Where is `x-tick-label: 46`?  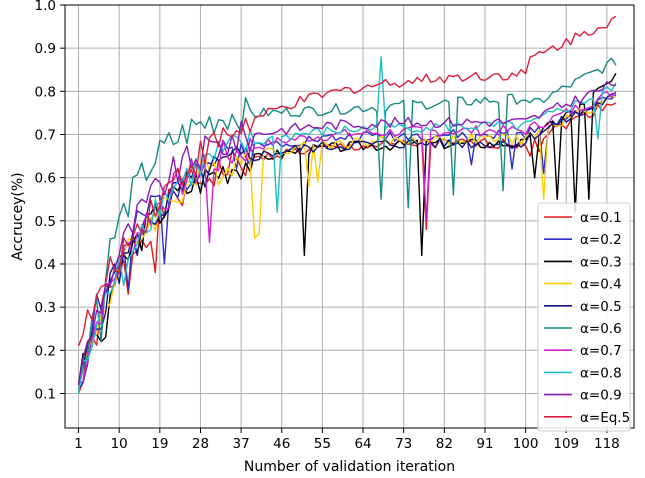 x-tick-label: 46 is located at coordinates (281, 444).